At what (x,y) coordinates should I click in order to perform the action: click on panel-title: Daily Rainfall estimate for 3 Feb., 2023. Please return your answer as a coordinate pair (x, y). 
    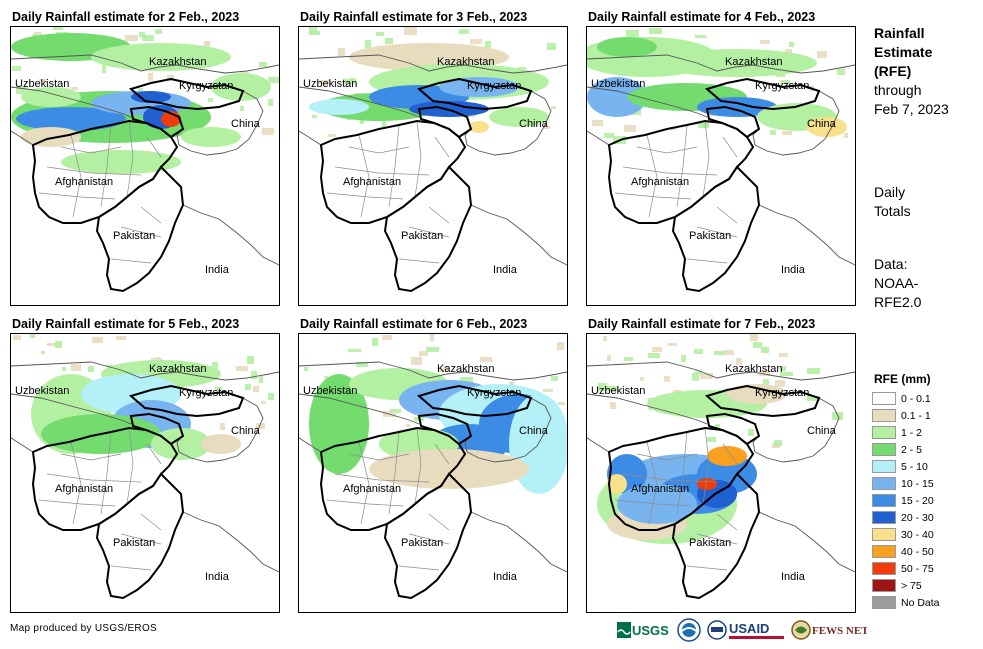
    Looking at the image, I should click on (414, 17).